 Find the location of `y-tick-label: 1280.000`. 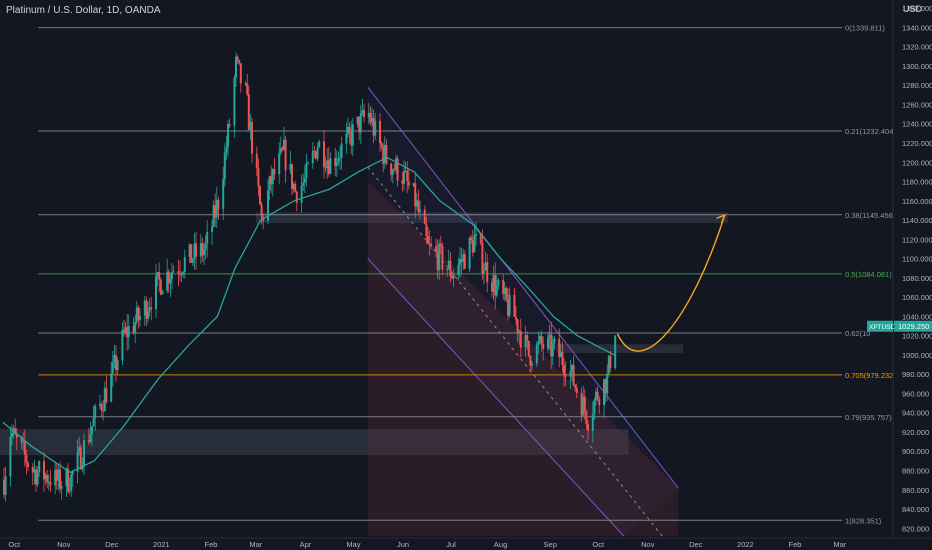

y-tick-label: 1280.000 is located at coordinates (917, 85).